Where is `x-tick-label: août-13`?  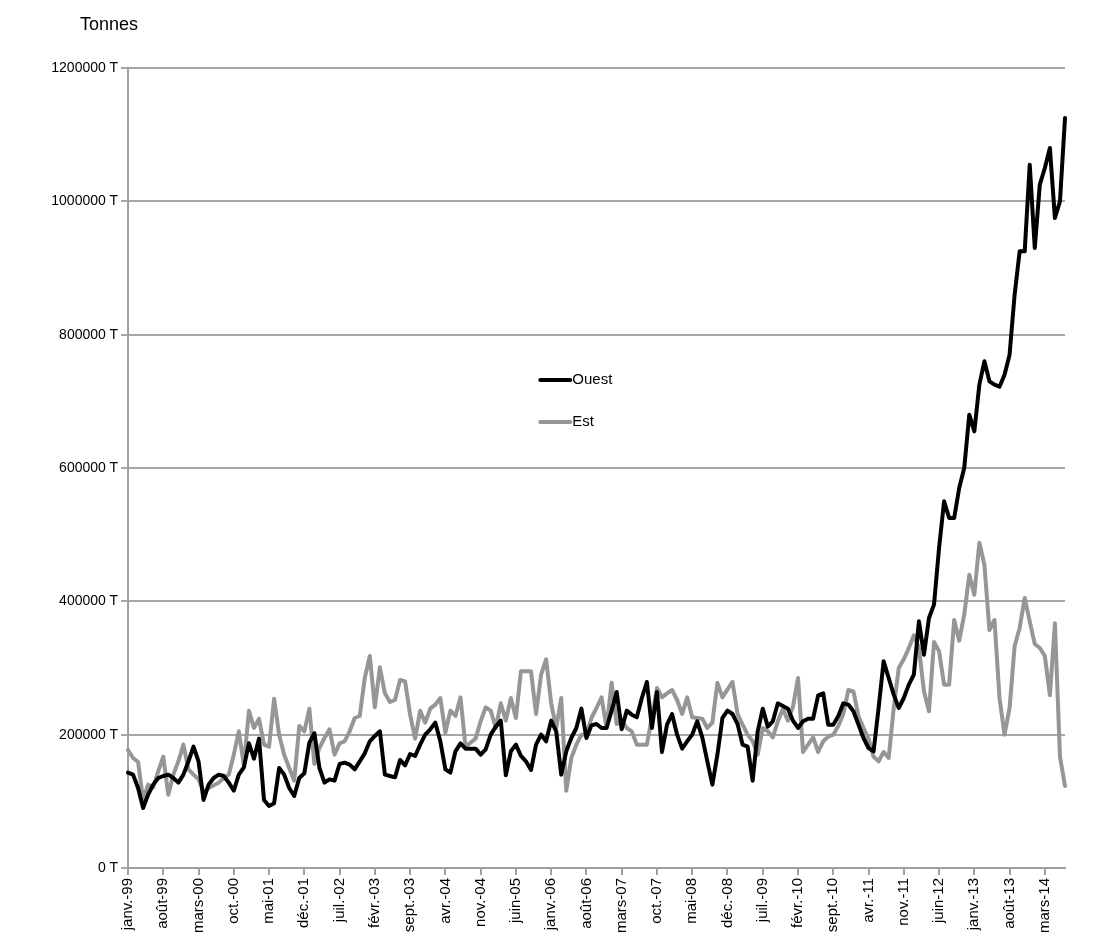
x-tick-label: août-13 is located at coordinates (1008, 903).